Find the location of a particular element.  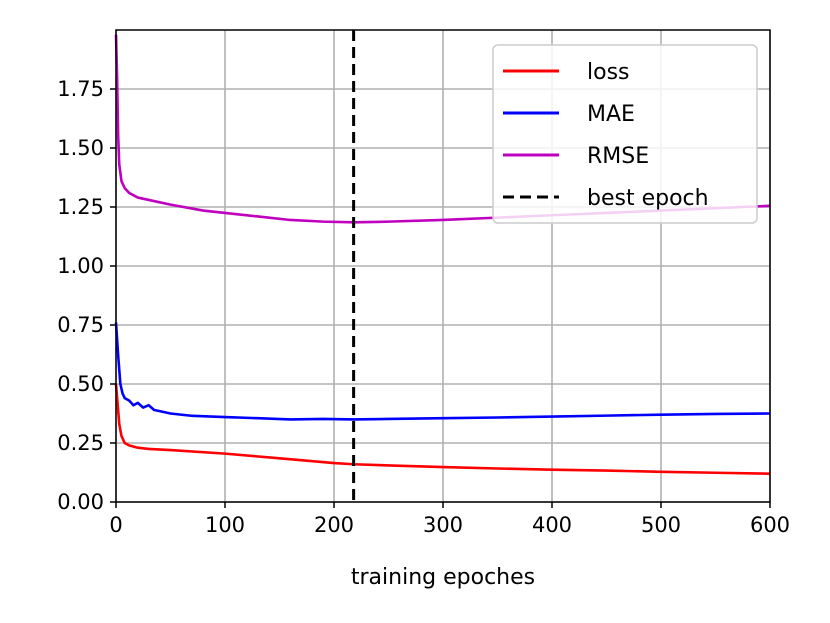

y-tick-label-5: 1.25 is located at coordinates (80, 207).